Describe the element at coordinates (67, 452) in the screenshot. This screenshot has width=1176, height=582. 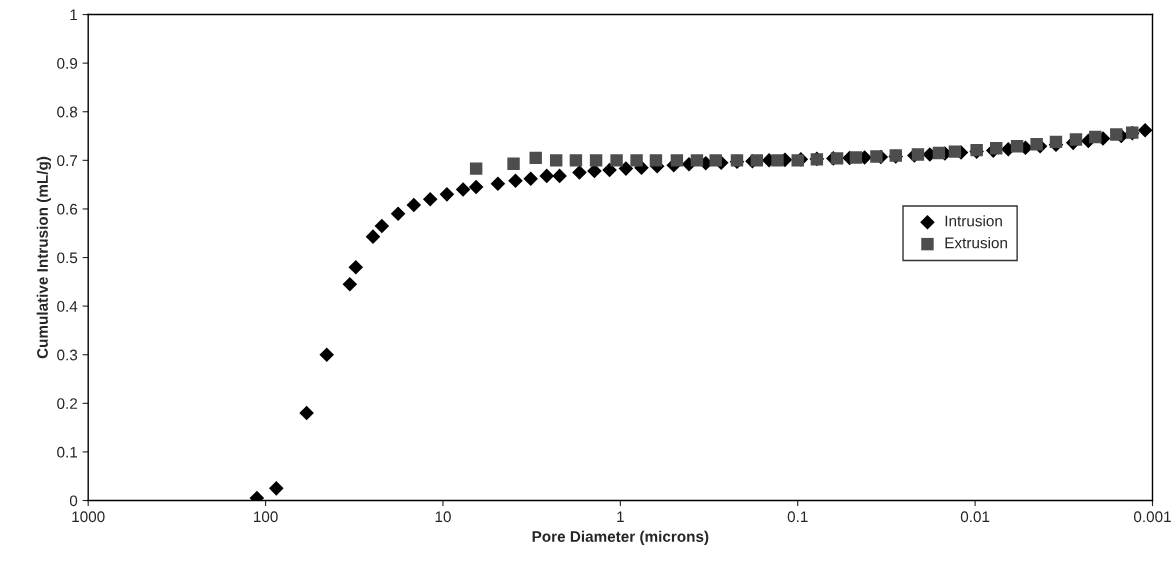
I see `y-tick-label: 0.1` at that location.